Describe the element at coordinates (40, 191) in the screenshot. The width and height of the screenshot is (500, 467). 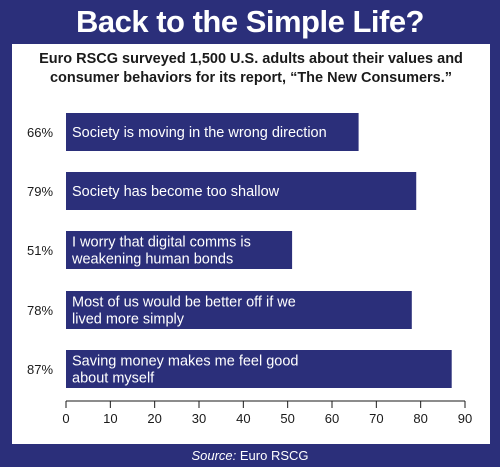
I see `value-label: 79%` at that location.